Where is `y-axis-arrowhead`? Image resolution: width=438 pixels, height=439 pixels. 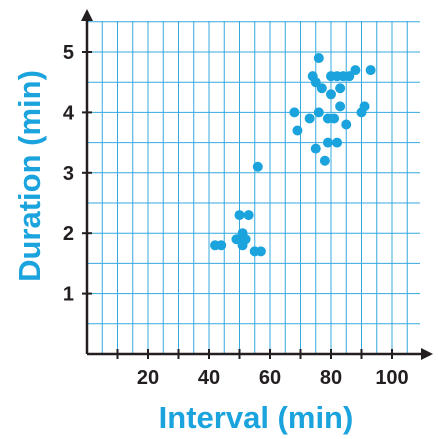 y-axis-arrowhead is located at coordinates (87, 15).